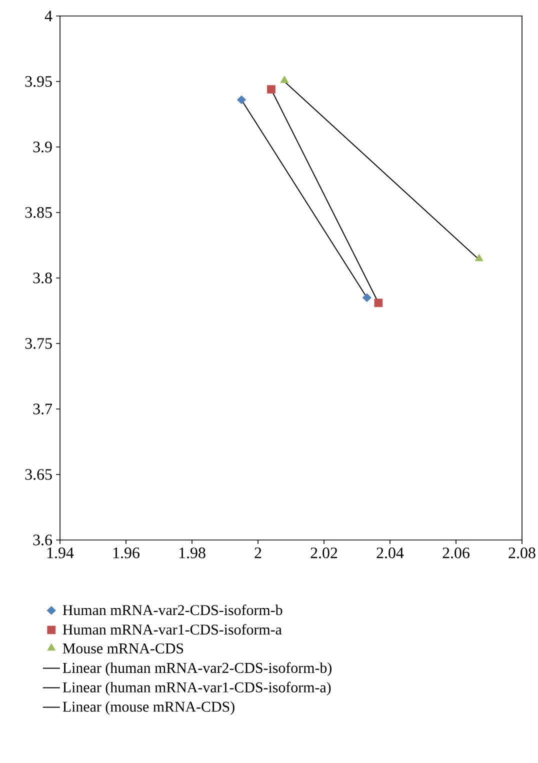 The image size is (538, 763). Describe the element at coordinates (60, 553) in the screenshot. I see `x-tick-label: 1.94` at that location.